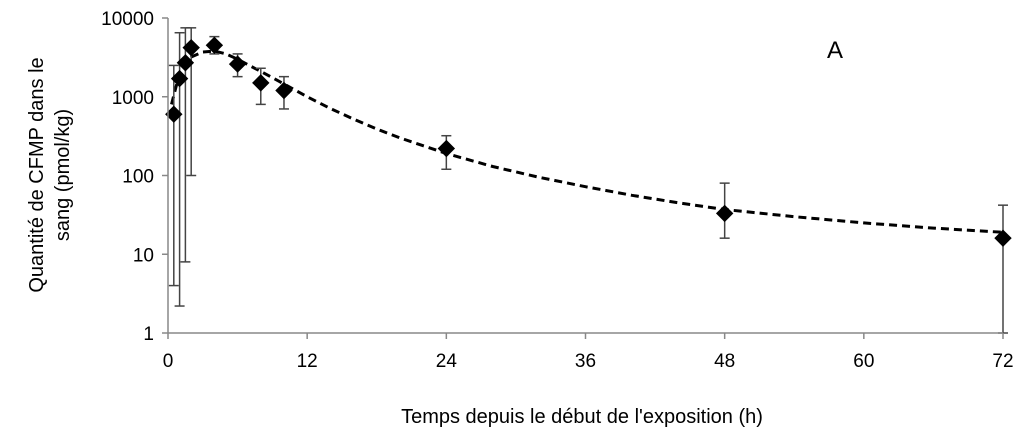  Describe the element at coordinates (168, 361) in the screenshot. I see `x-tick-label: 0` at that location.